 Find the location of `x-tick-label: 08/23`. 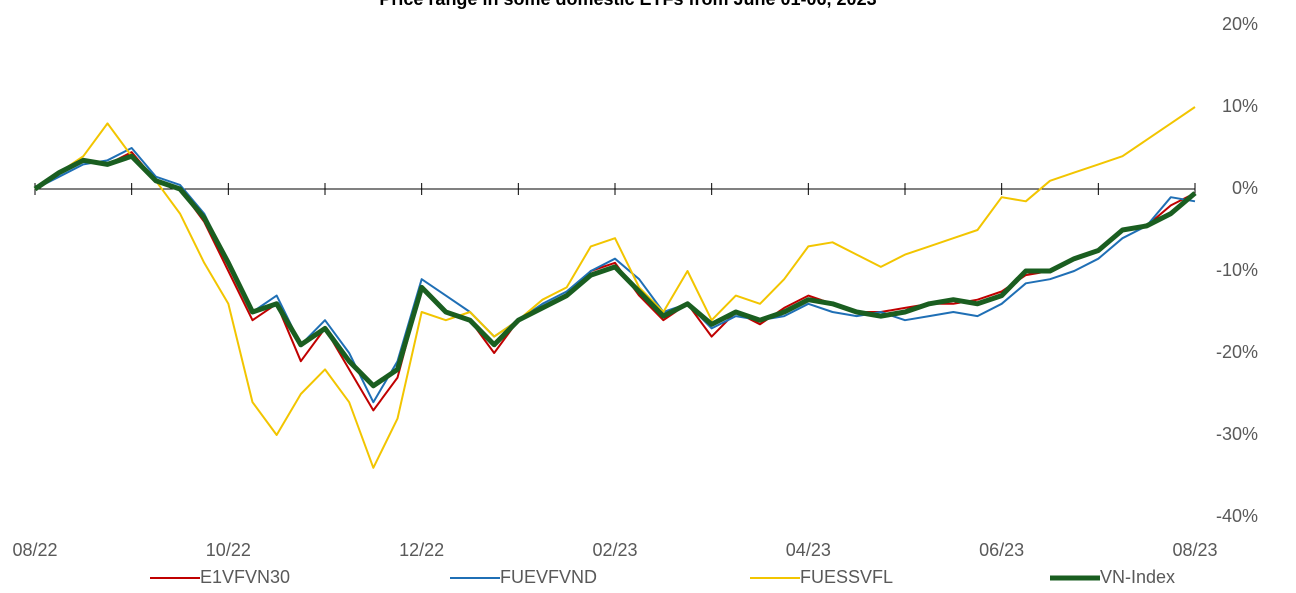

x-tick-label: 08/23 is located at coordinates (1194, 550).